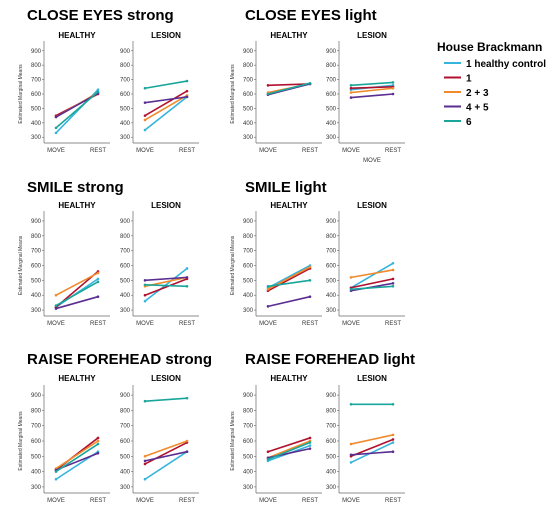 This screenshot has width=550, height=507. What do you see at coordinates (100, 15) in the screenshot?
I see `chart-title: CLOSE EYES strong` at bounding box center [100, 15].